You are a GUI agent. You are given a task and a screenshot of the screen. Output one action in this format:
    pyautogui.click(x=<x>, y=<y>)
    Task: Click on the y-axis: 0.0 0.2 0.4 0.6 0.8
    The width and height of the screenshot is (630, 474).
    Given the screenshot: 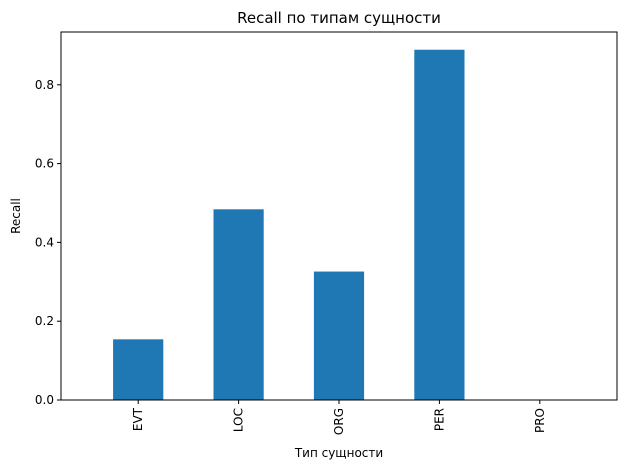 What is the action you would take?
    pyautogui.click(x=48, y=242)
    